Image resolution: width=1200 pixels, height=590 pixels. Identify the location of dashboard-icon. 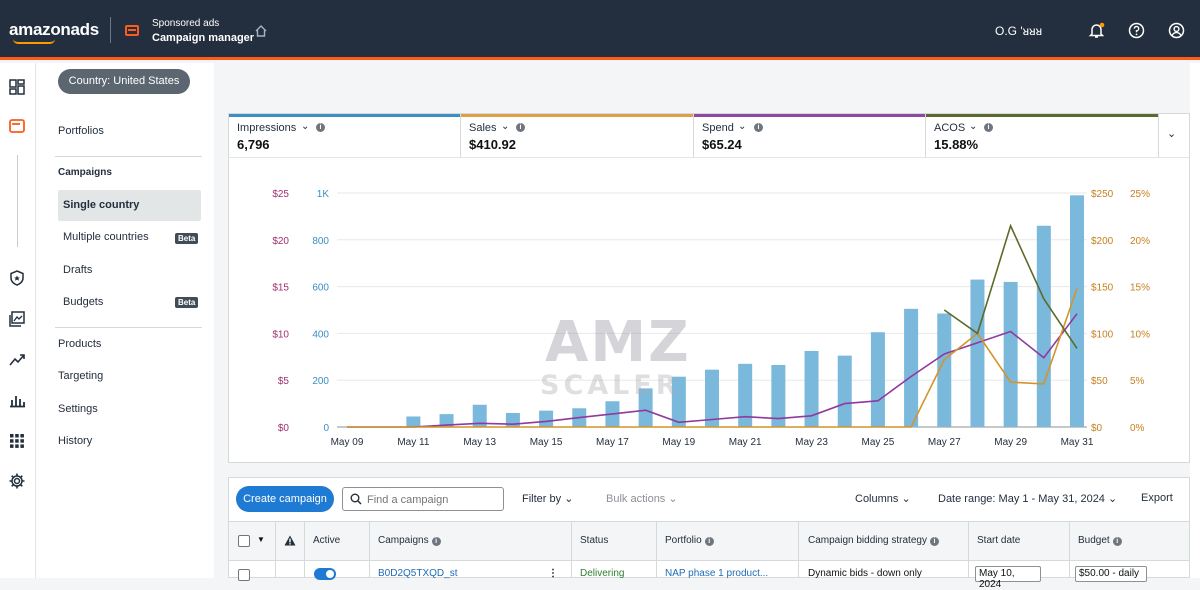
(17, 87).